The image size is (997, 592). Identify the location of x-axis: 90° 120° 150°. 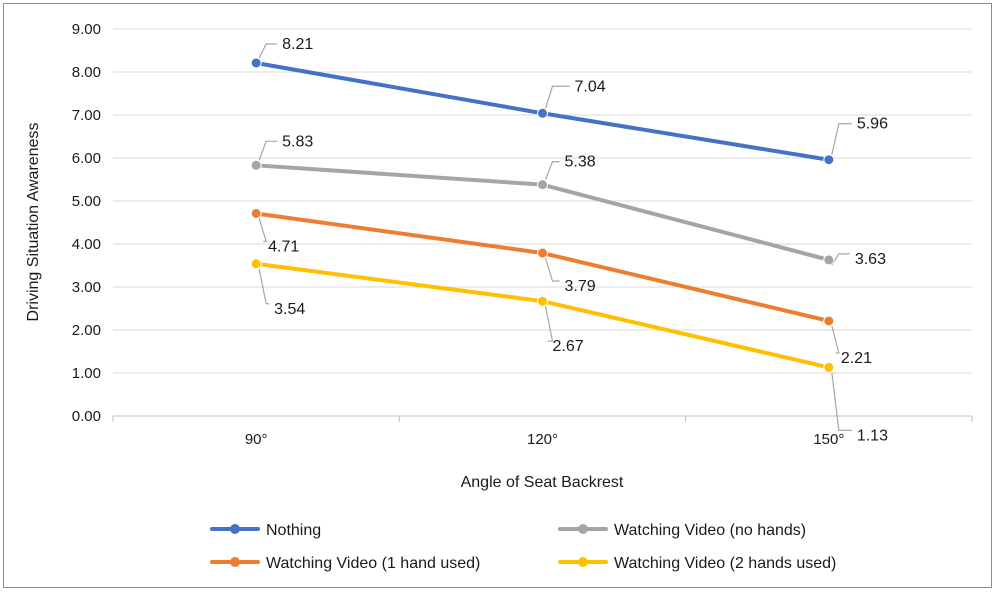
(542, 432).